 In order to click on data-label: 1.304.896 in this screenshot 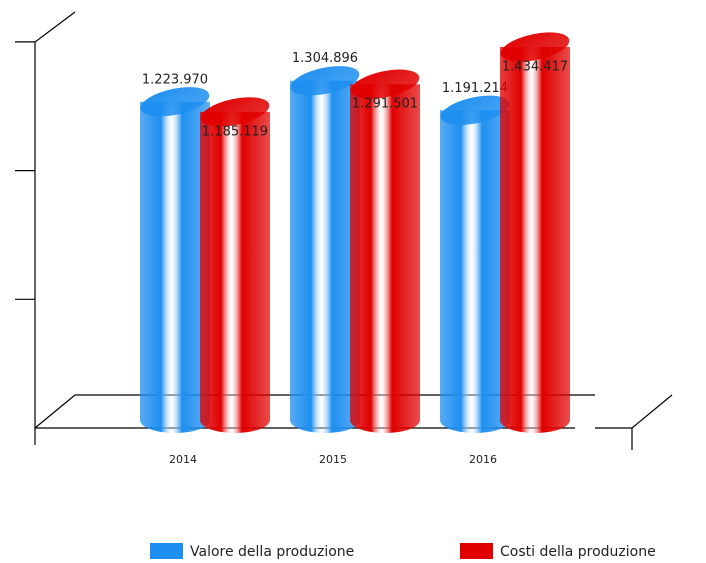, I will do `click(325, 58)`.